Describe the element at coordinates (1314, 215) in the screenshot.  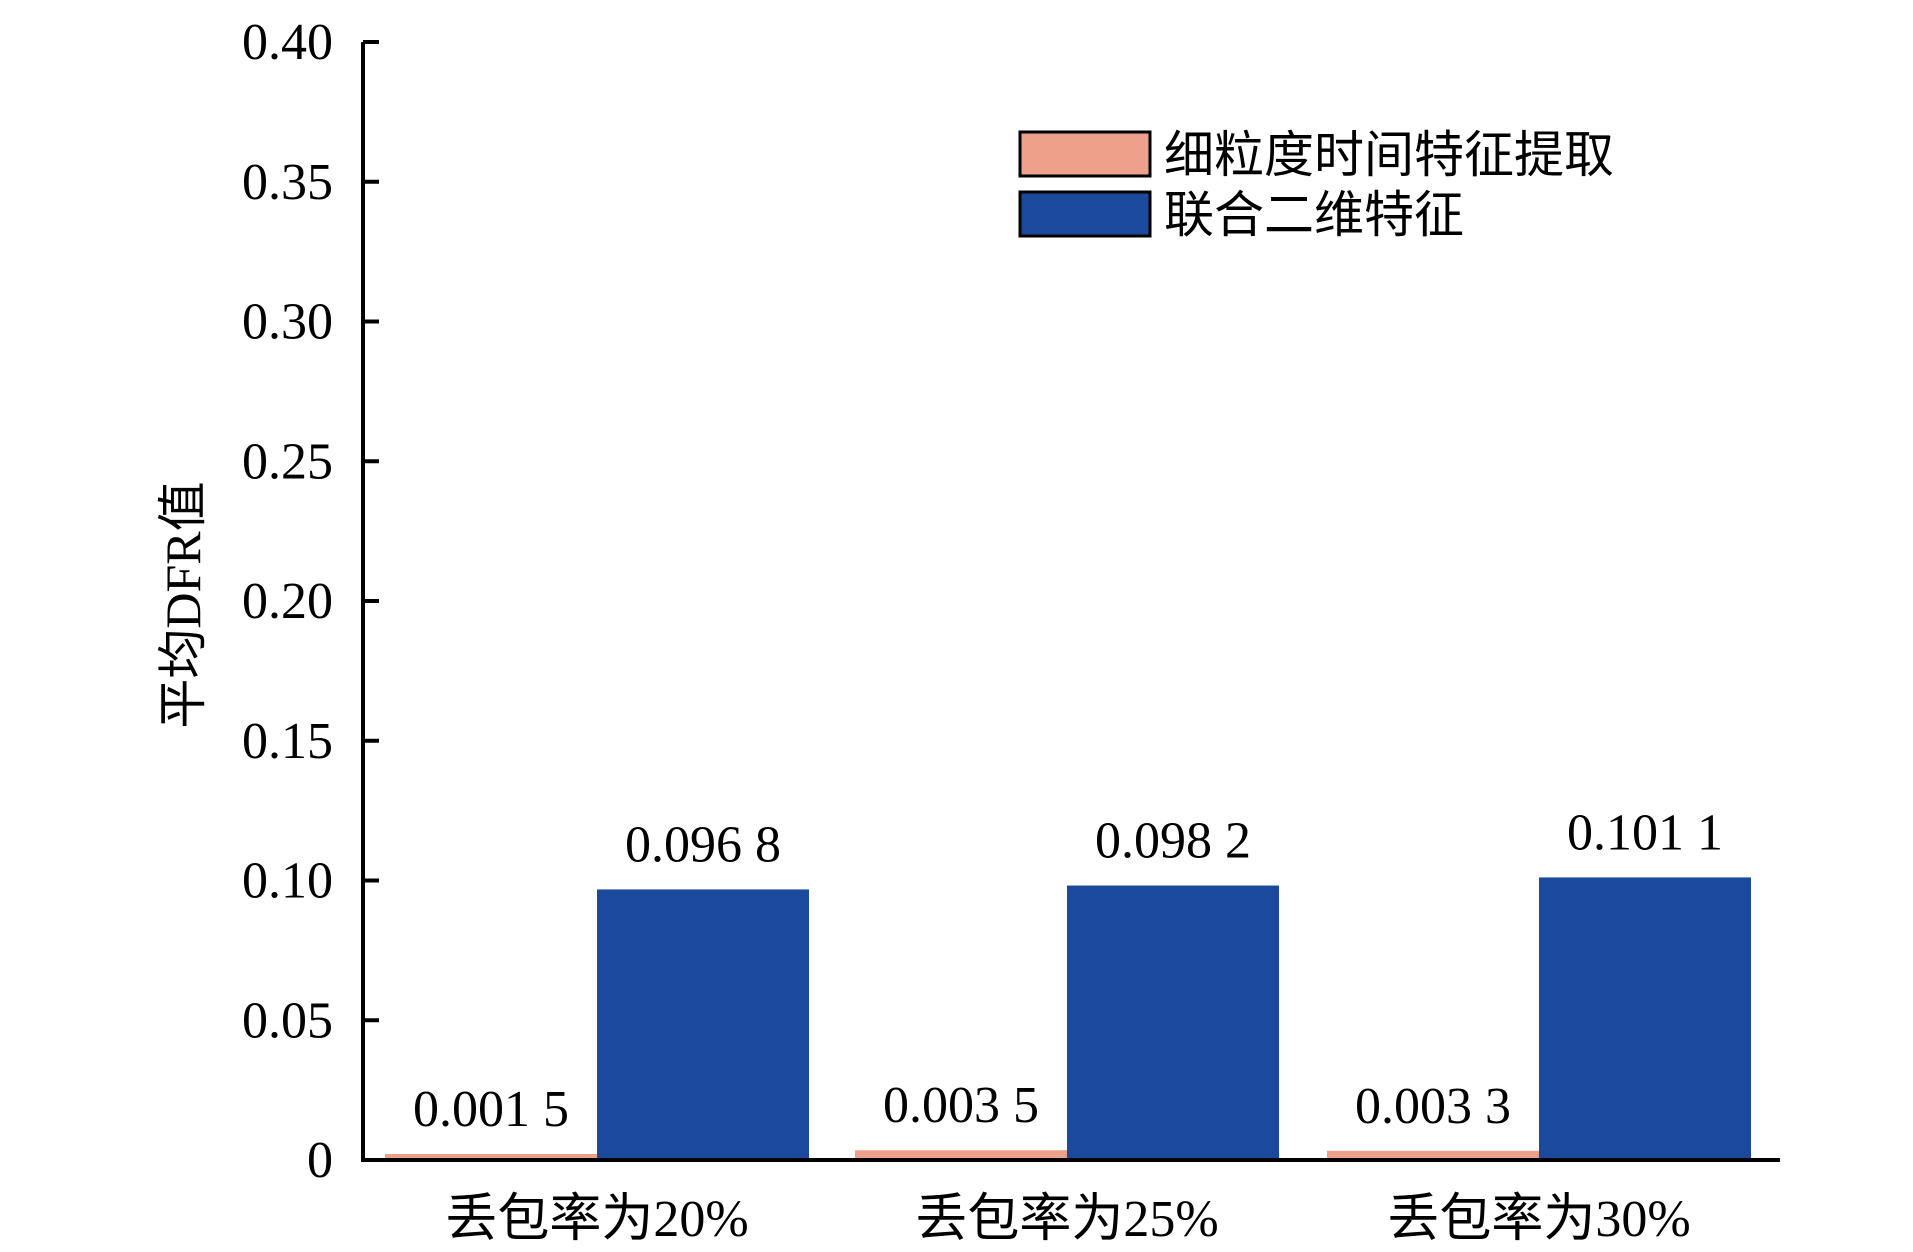
I see `legend-label: 联合二维特征` at that location.